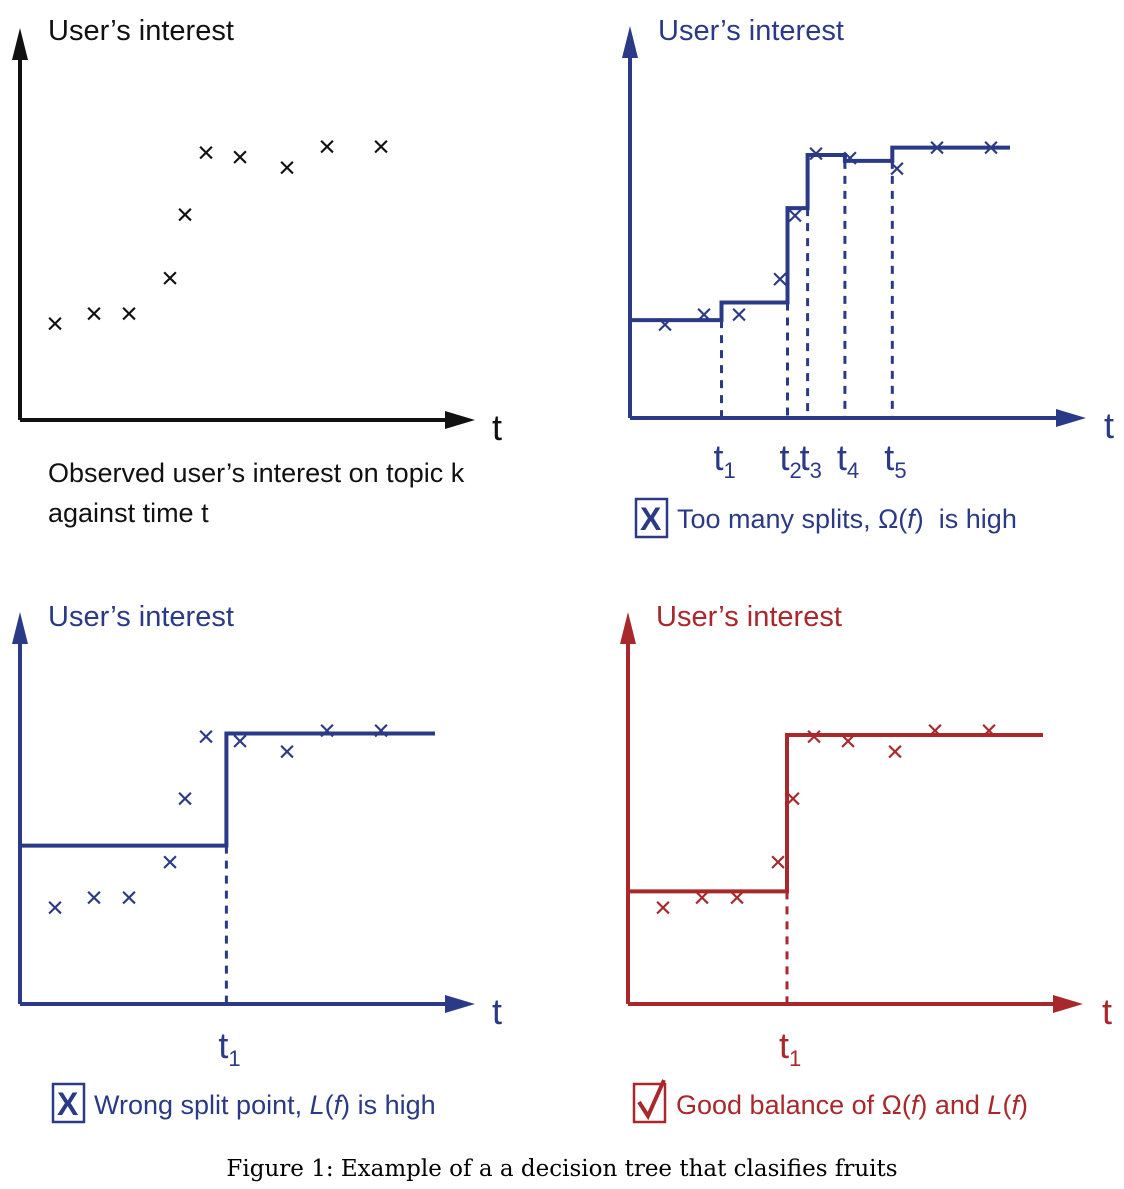 Image resolution: width=1124 pixels, height=1189 pixels. What do you see at coordinates (807, 289) in the screenshot?
I see `split-lines` at bounding box center [807, 289].